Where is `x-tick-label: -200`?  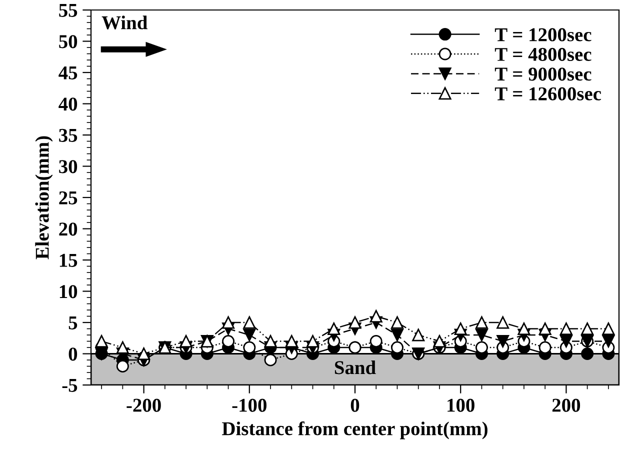 x-tick-label: -200 is located at coordinates (143, 405).